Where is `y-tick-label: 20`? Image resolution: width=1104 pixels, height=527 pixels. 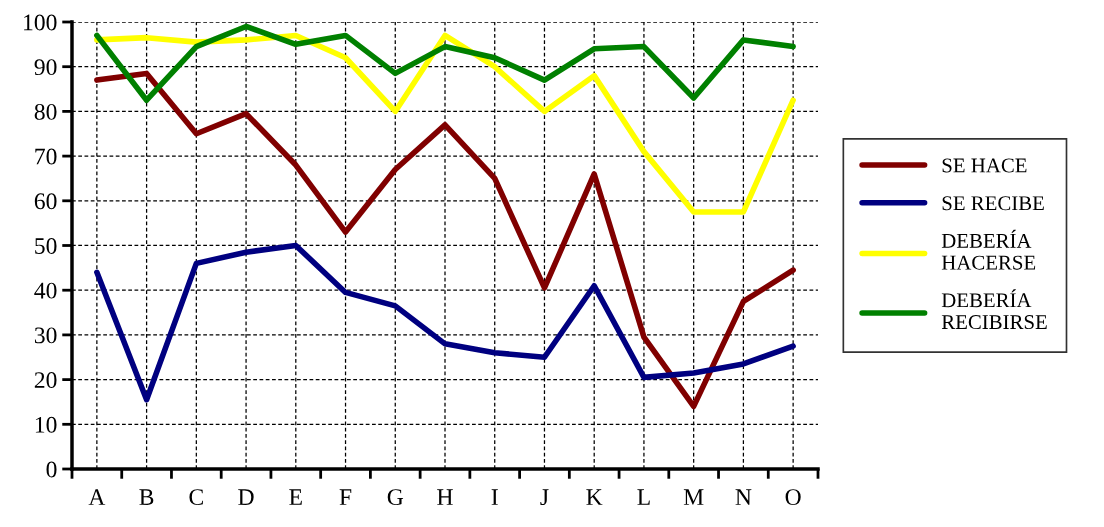 y-tick-label: 20 is located at coordinates (45, 380).